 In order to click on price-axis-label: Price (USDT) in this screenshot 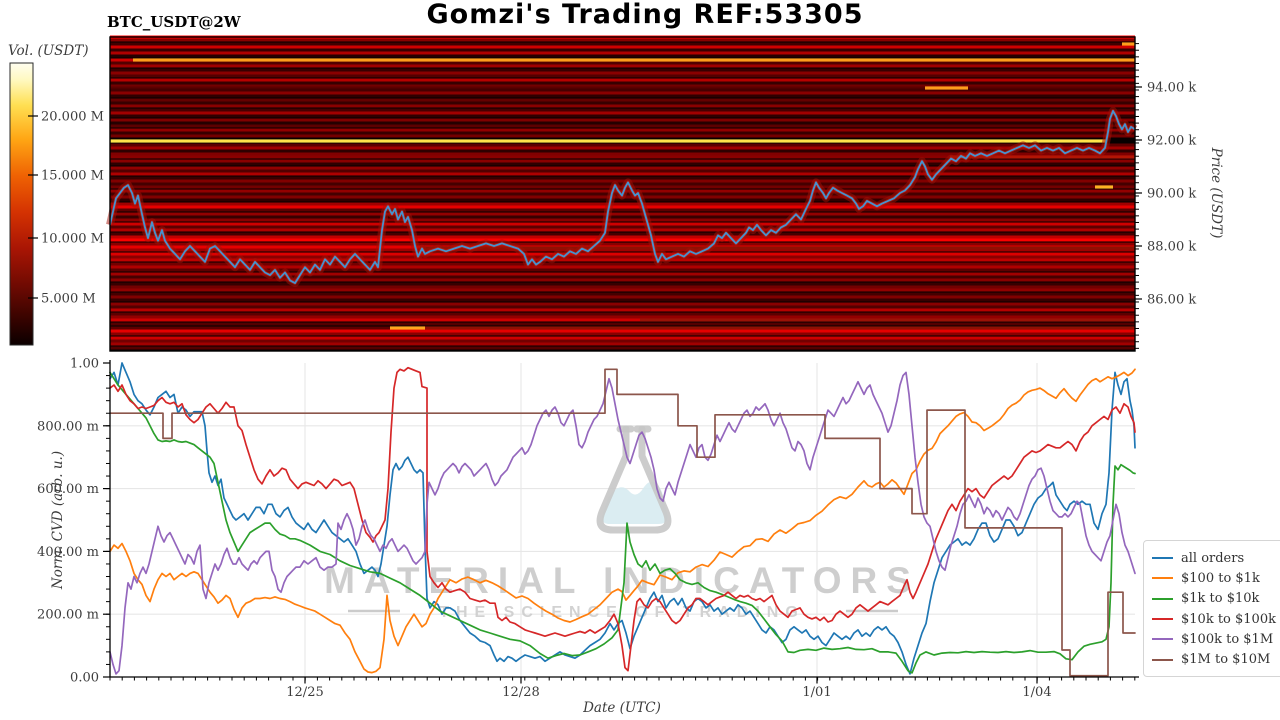, I will do `click(1216, 193)`.